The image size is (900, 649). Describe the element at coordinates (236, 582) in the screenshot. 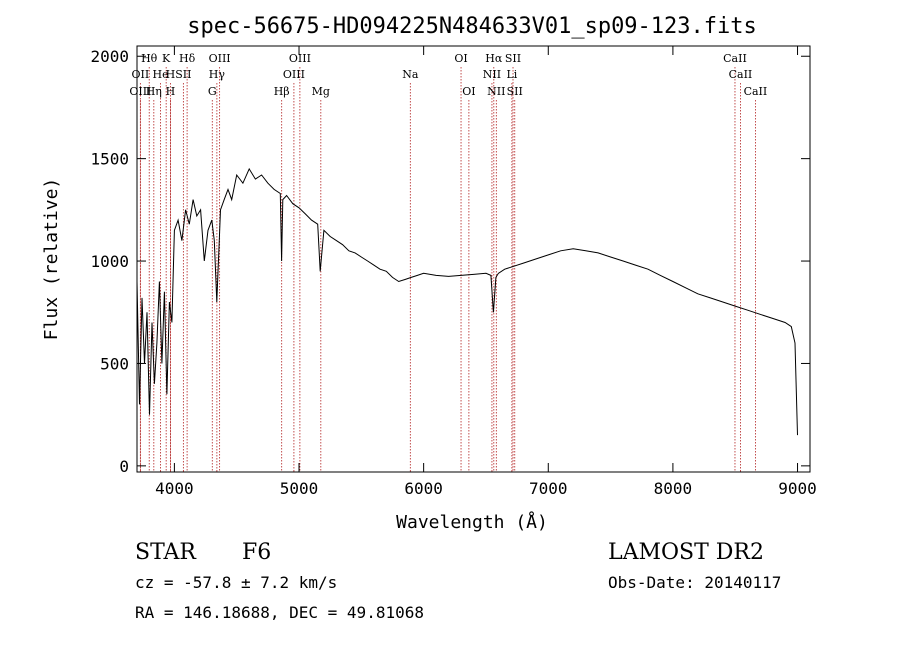

I see `velocity: cz = -57.8 ± 7.2 km/s` at that location.